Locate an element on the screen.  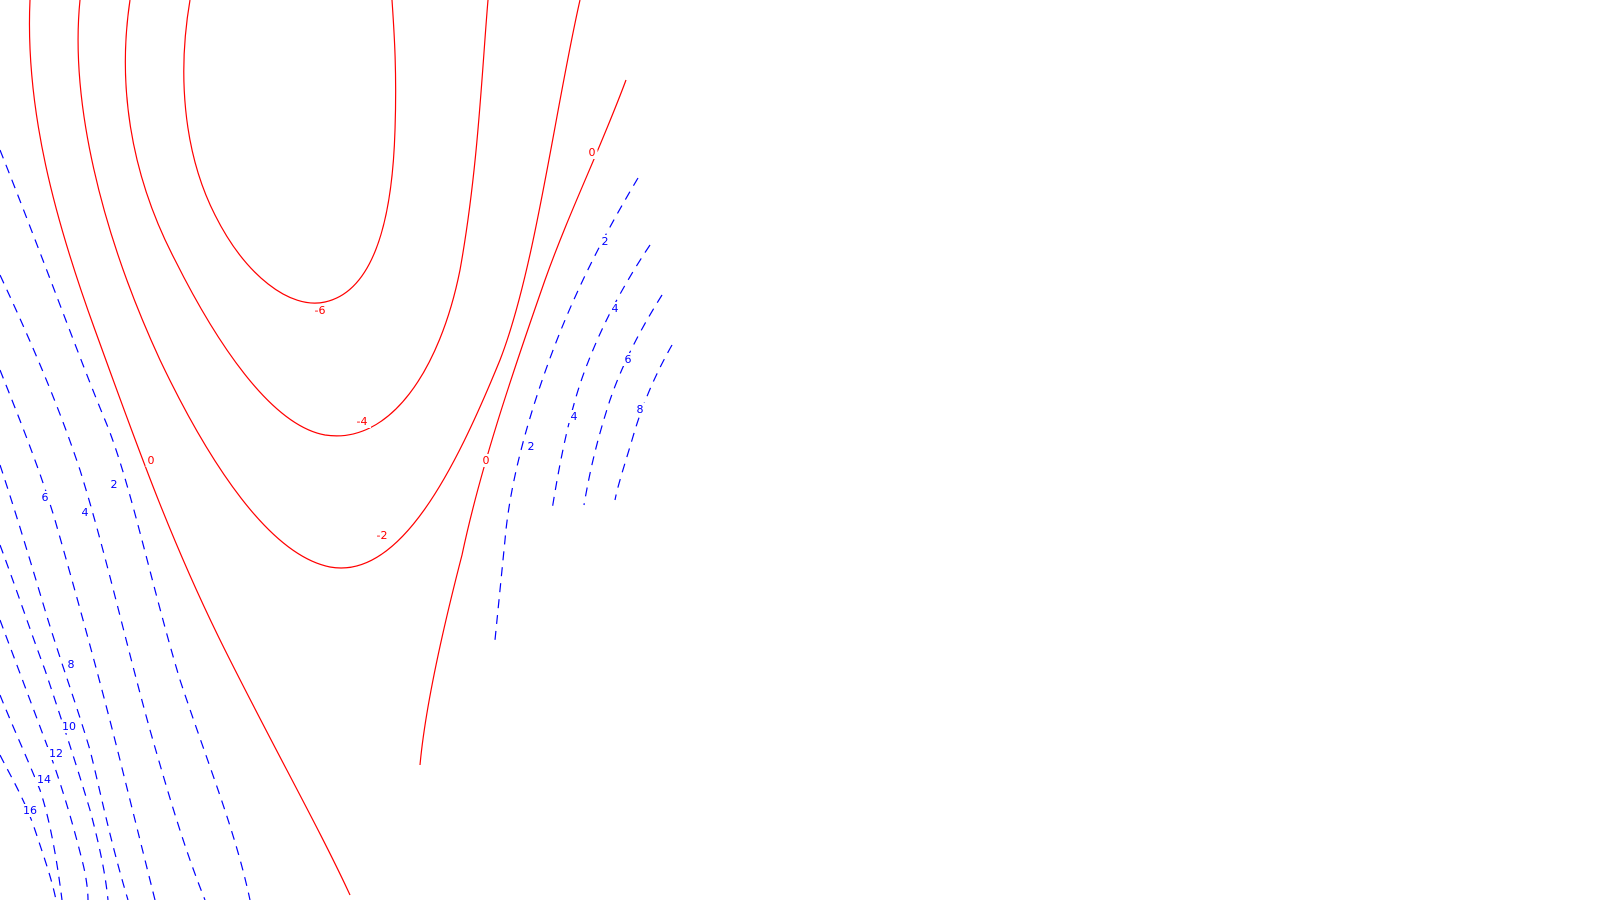
contour-line-level--6 is located at coordinates (290, 152).